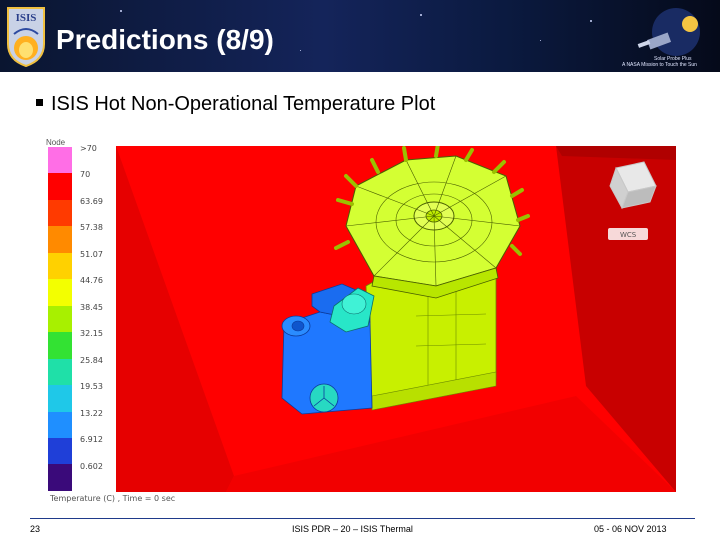  I want to click on sensor-dome, so click(432, 222).